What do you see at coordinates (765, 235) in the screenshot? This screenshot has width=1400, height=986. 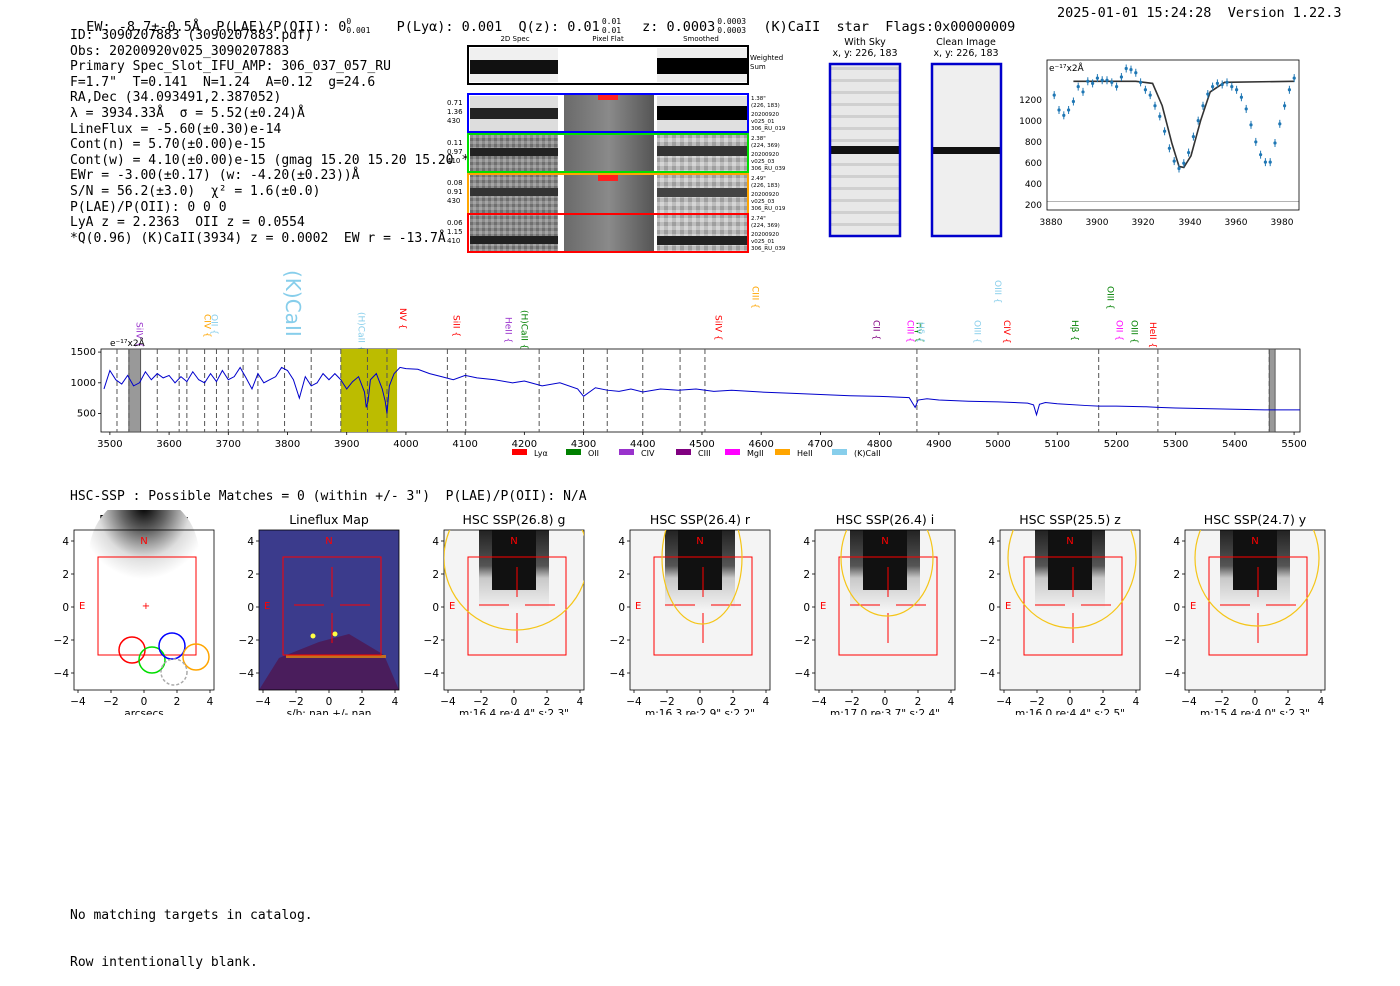 I see `row4-r2: 20200920` at bounding box center [765, 235].